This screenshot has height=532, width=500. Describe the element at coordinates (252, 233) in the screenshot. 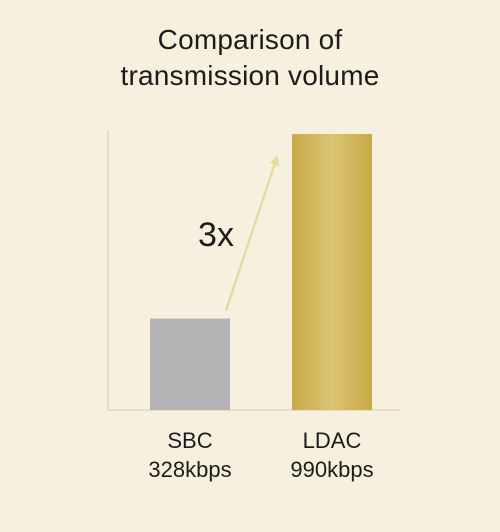

I see `growth-arrow` at that location.